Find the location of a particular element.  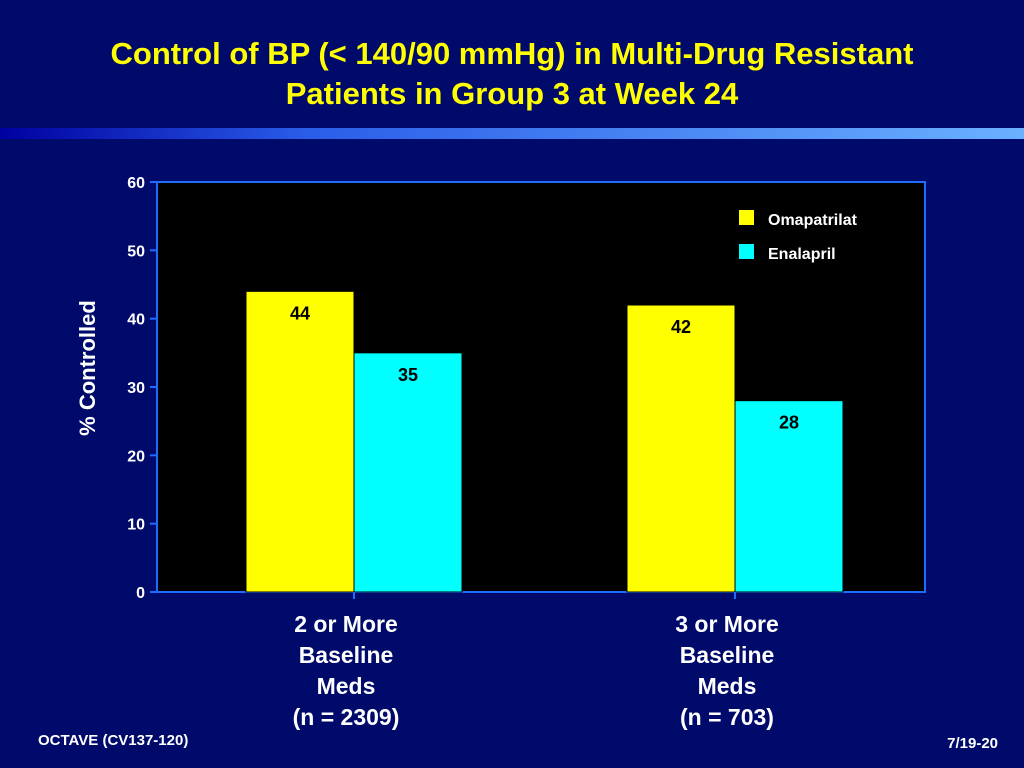

y-tick-label: 40 is located at coordinates (136, 320).